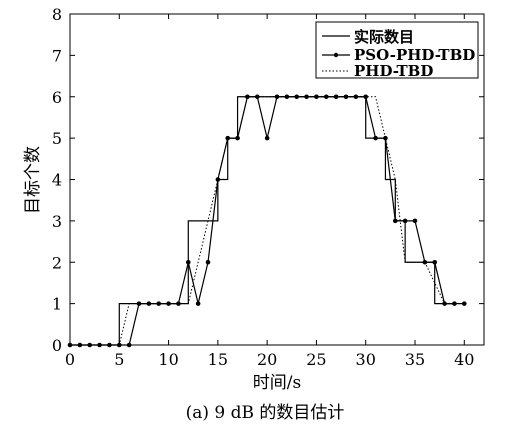  Describe the element at coordinates (57, 55) in the screenshot. I see `y-tick-label-7: 7` at that location.